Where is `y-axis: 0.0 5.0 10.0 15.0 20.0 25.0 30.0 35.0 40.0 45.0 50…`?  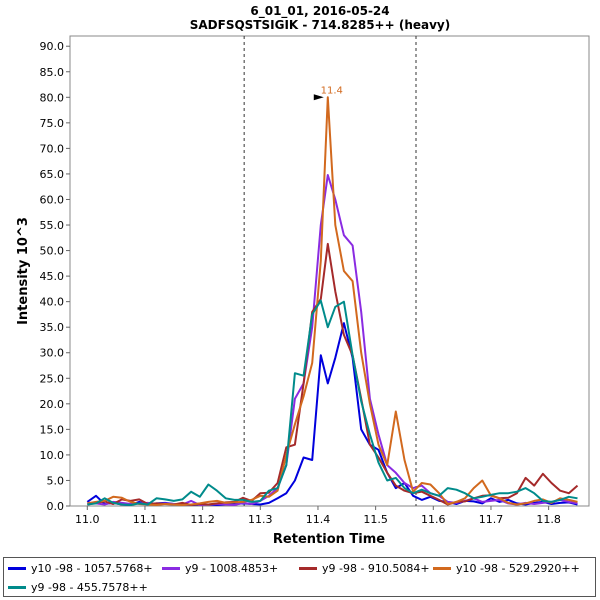 y-axis: 0.0 5.0 10.0 15.0 20.0 25.0 30.0 35.0 40.0 45.0 50… is located at coordinates (55, 276).